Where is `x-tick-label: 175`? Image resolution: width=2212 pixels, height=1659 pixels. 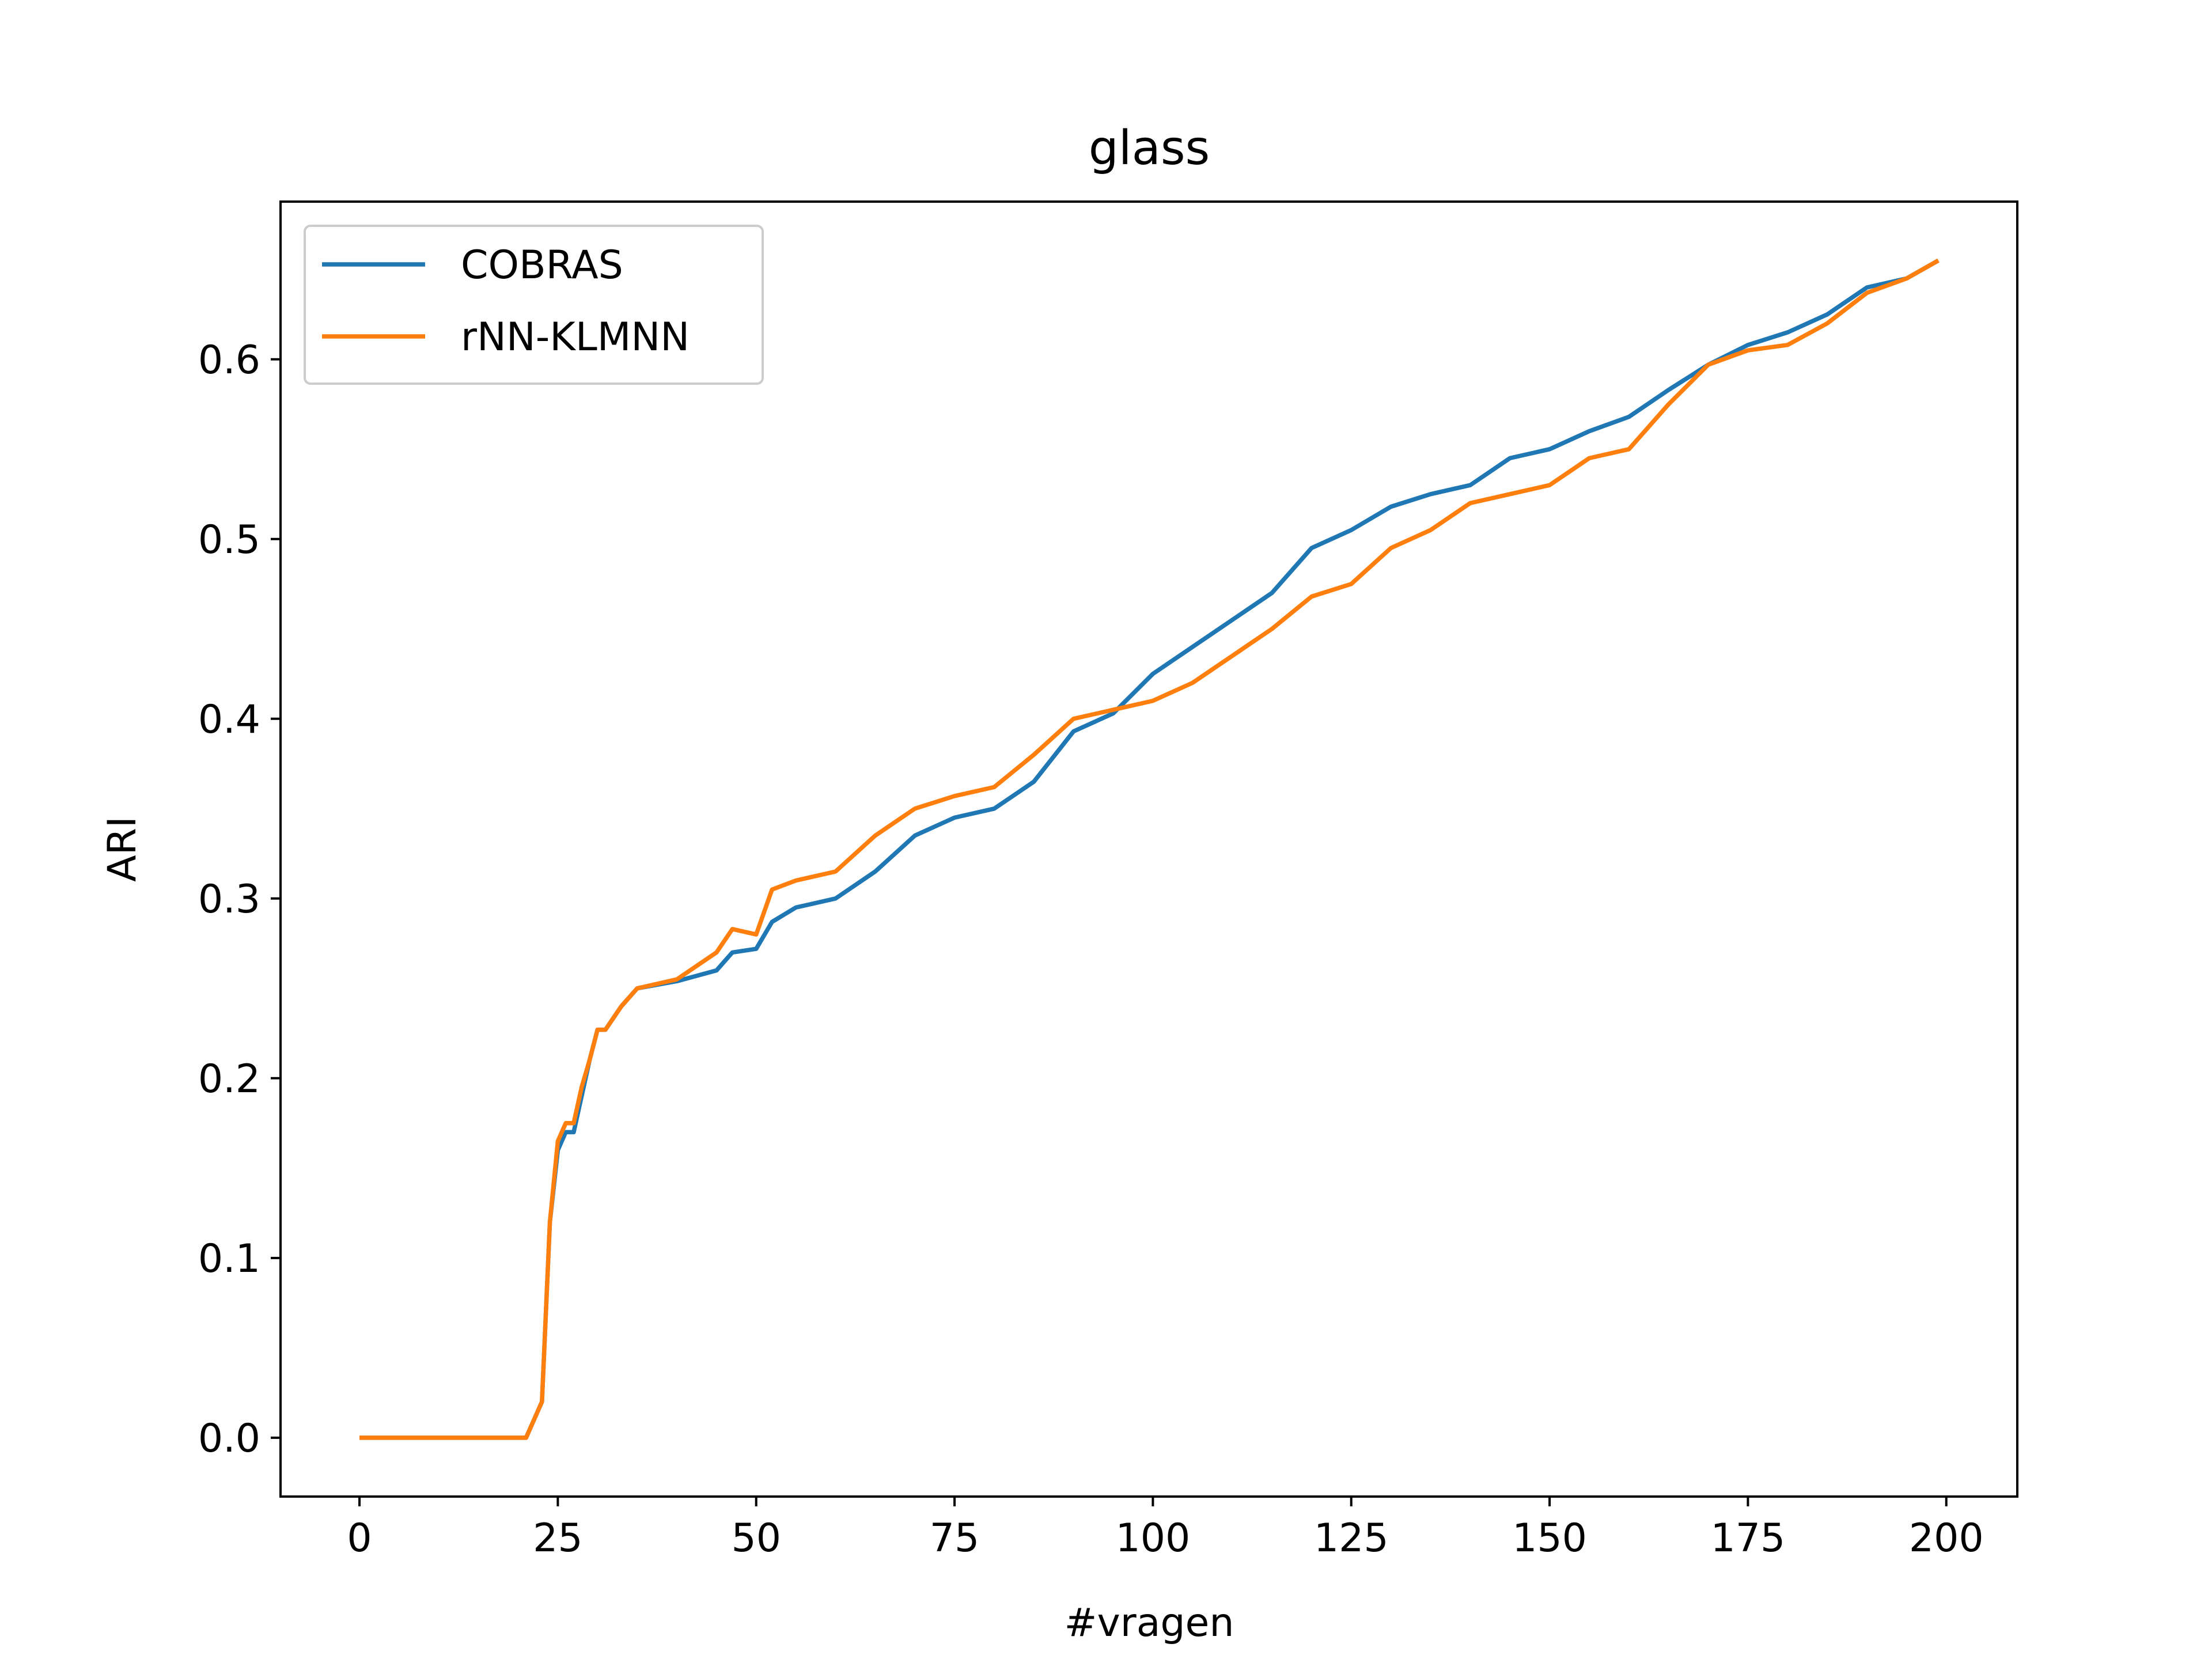 x-tick-label: 175 is located at coordinates (1747, 1538).